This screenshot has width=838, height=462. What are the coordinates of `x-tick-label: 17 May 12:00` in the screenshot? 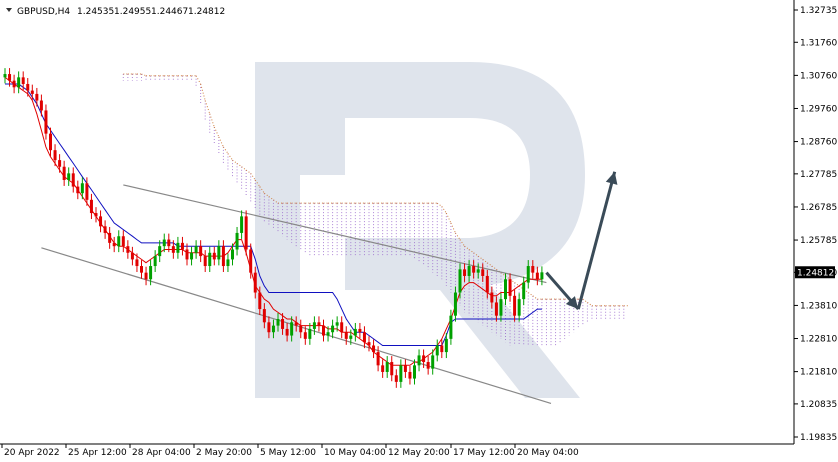 It's located at (484, 453).